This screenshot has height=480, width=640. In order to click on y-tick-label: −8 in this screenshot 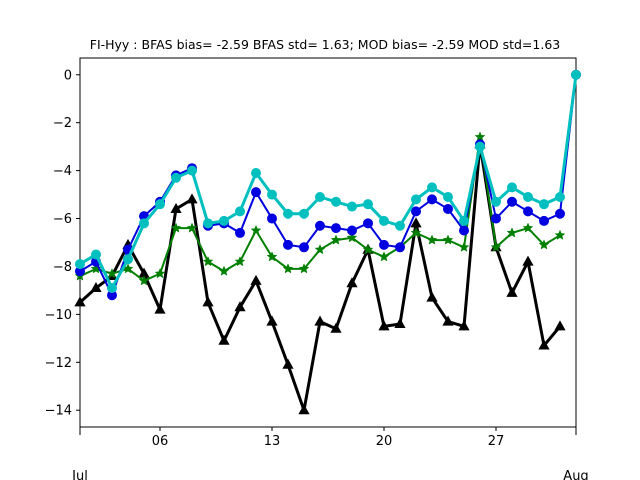, I will do `click(62, 267)`.